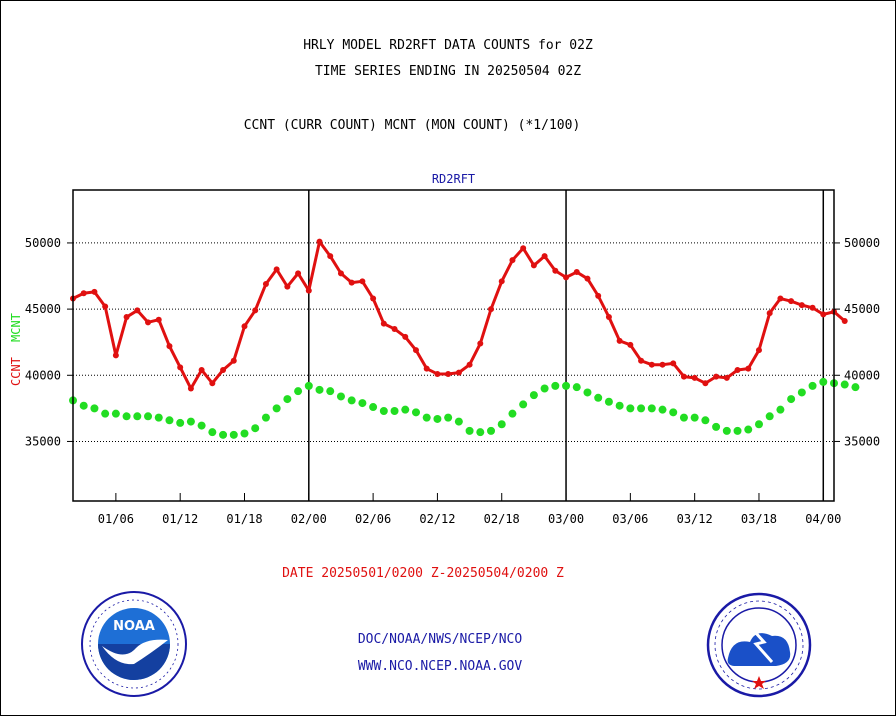  Describe the element at coordinates (759, 645) in the screenshot. I see `nws-logo` at that location.